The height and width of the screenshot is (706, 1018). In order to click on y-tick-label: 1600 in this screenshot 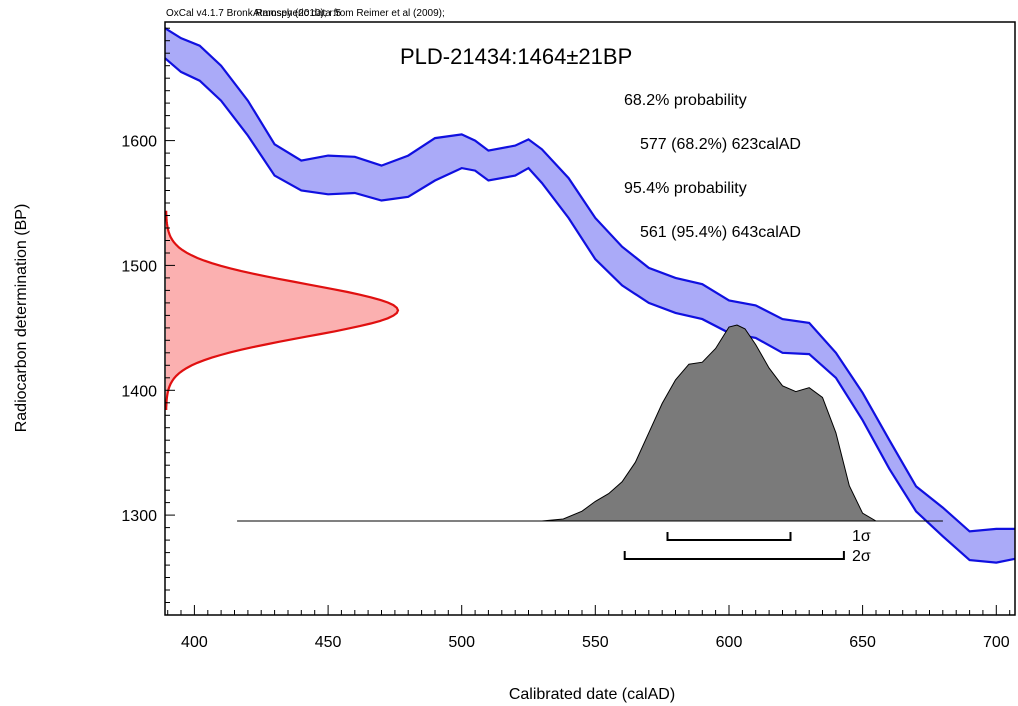, I will do `click(139, 142)`.